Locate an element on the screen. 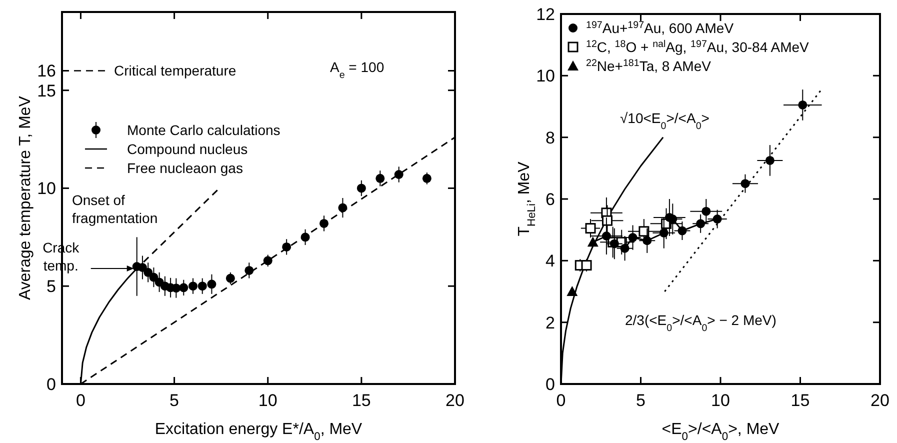 Image resolution: width=897 pixels, height=443 pixels. x-axis-title: <E$_{0}$>/<A$_{0}$>, MeV is located at coordinates (721, 432).